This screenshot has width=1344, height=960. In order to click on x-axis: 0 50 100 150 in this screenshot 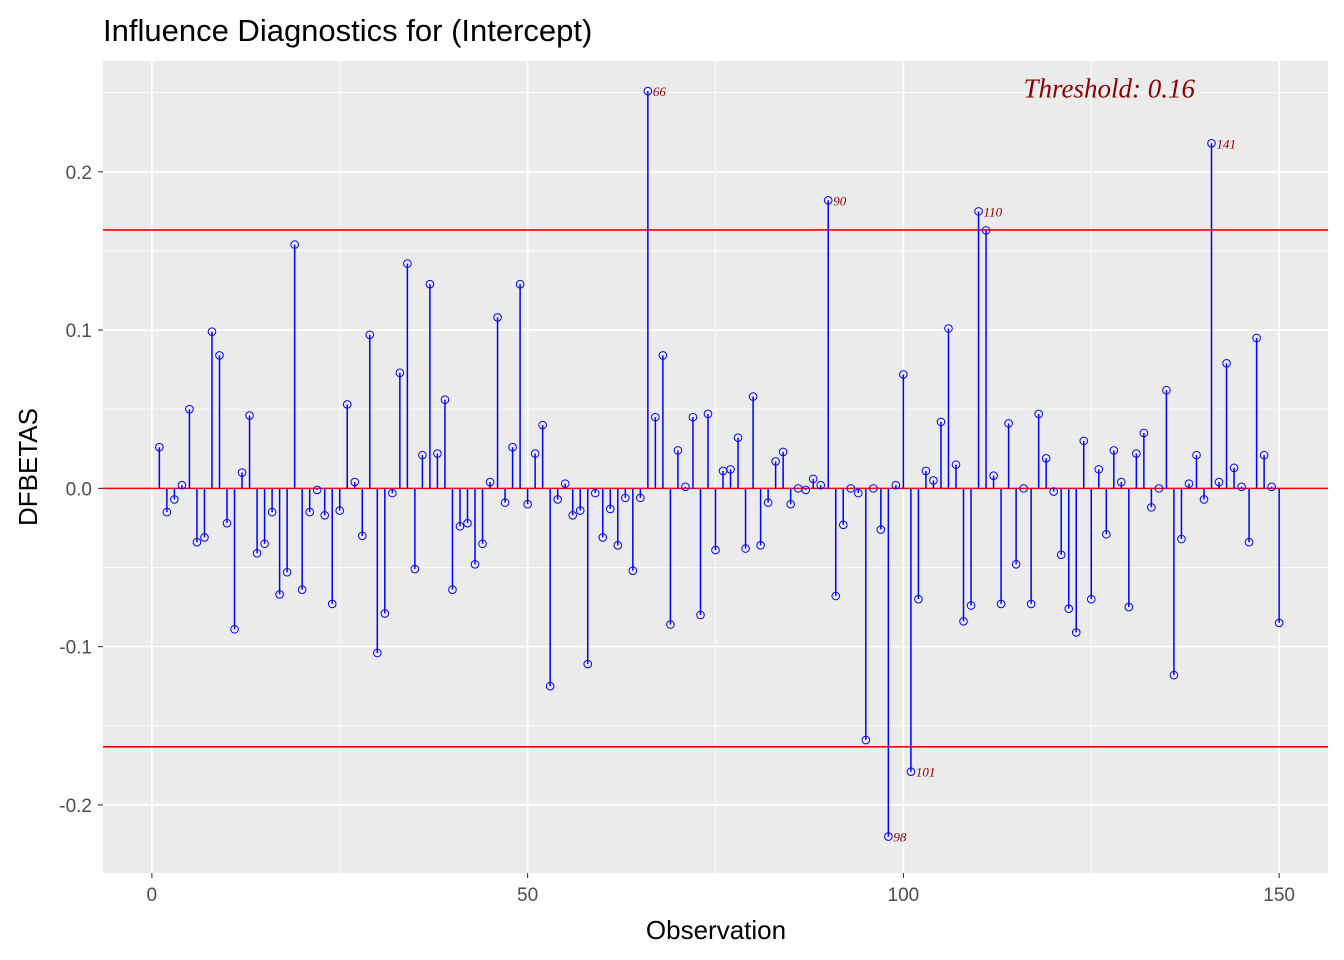, I will do `click(721, 889)`.